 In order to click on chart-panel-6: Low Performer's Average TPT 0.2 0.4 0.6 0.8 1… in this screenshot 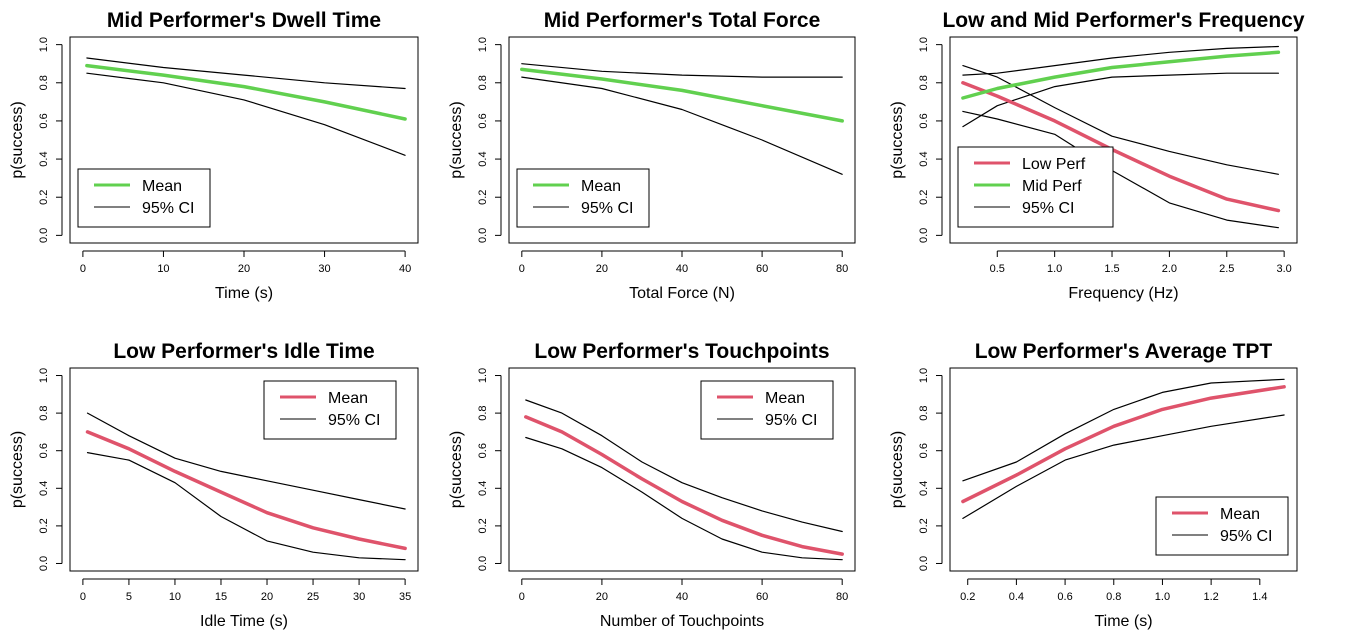, I will do `click(1093, 485)`.